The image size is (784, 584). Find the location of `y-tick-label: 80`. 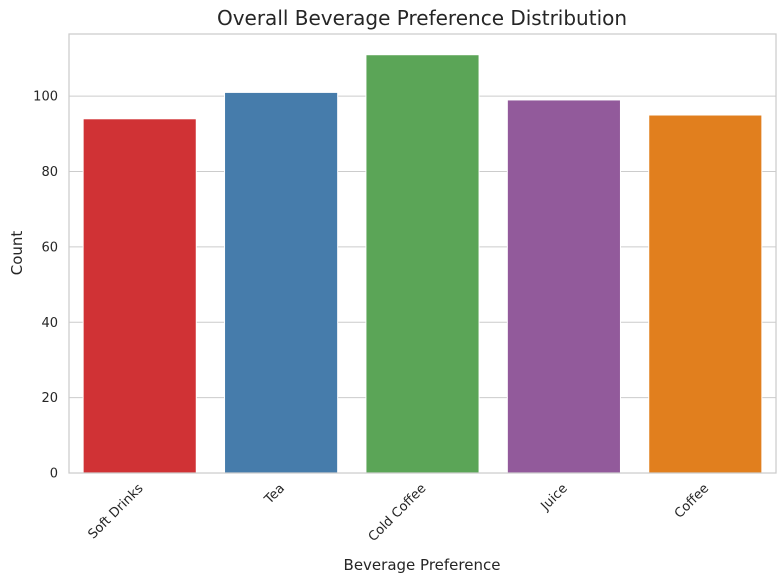

y-tick-label: 80 is located at coordinates (49, 172).